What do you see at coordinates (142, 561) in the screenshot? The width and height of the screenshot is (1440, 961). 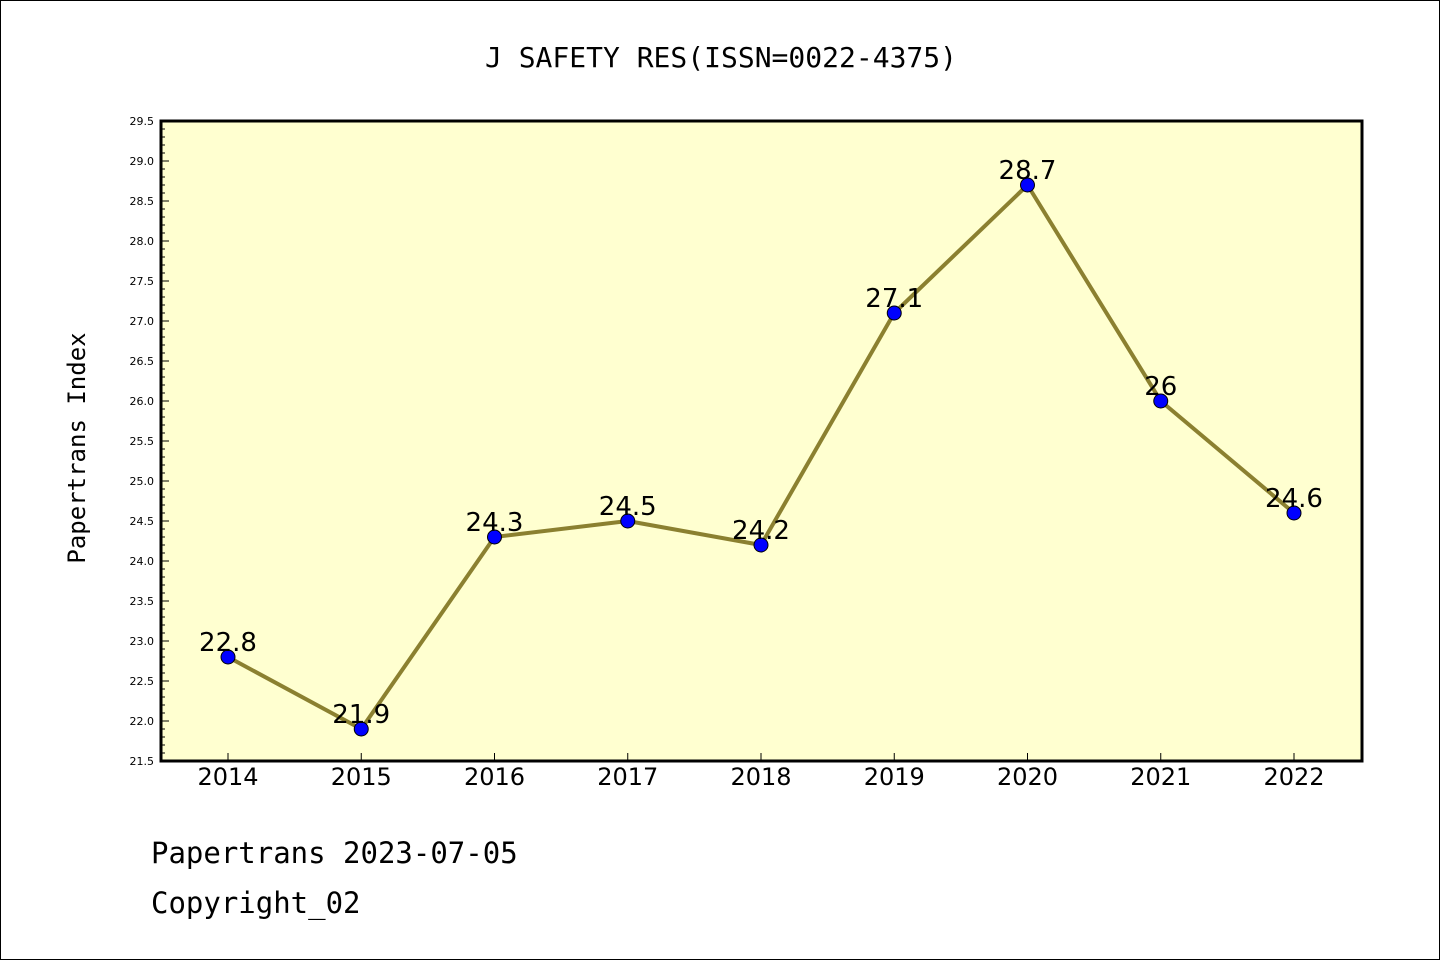 I see `y-tick-label: 24.0` at bounding box center [142, 561].